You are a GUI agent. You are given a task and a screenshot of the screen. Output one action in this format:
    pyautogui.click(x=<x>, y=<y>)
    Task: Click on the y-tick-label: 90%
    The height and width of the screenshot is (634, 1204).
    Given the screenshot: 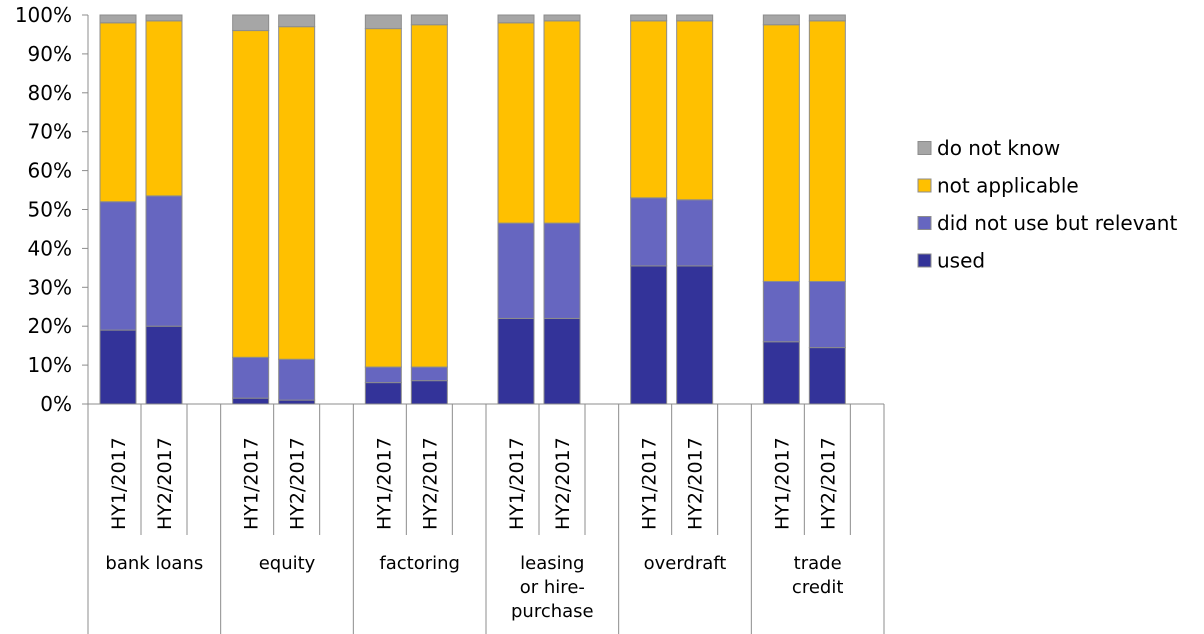 What is the action you would take?
    pyautogui.click(x=50, y=54)
    